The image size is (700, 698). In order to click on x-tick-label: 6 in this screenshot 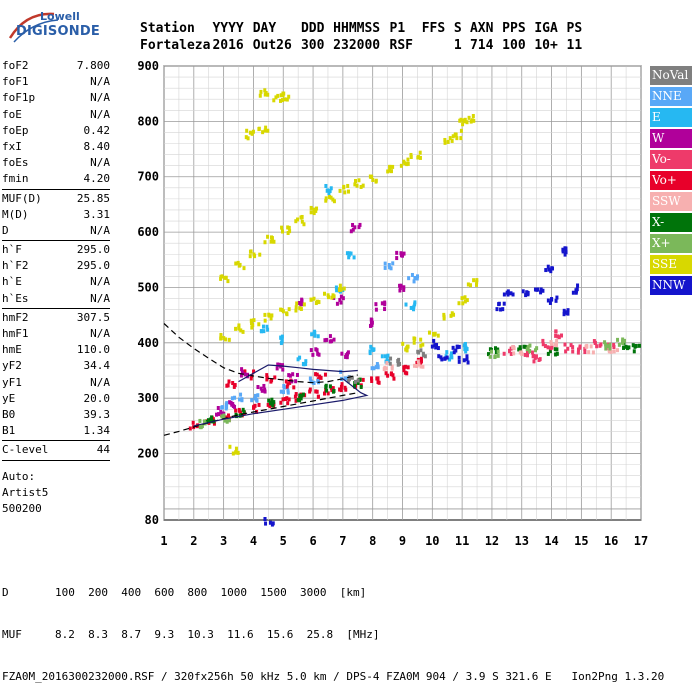, I will do `click(312, 541)`.